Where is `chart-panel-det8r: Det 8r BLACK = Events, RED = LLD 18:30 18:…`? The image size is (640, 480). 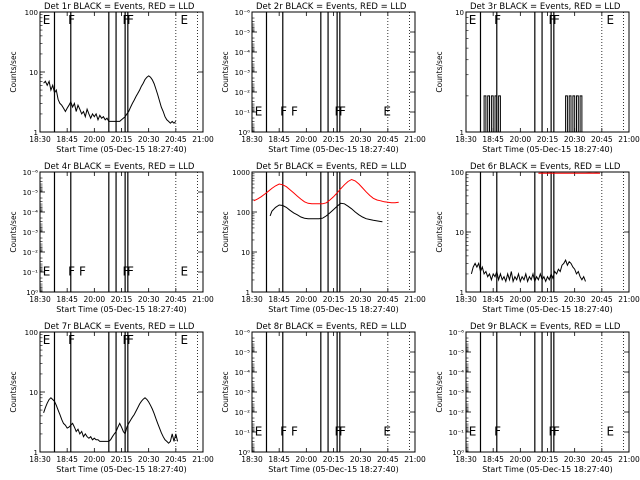
chart-panel-det8r: Det 8r BLACK = Events, RED = LLD 18:30 18:… is located at coordinates (323, 398).